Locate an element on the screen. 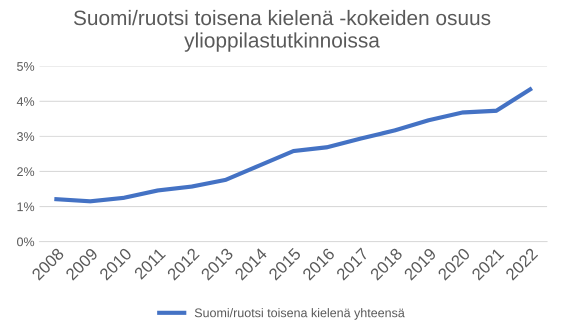  chart-title: Suomi/ruotsi toisena kielenä -kokeiden osuus ylioppilastutkinnoissa is located at coordinates (282, 31).